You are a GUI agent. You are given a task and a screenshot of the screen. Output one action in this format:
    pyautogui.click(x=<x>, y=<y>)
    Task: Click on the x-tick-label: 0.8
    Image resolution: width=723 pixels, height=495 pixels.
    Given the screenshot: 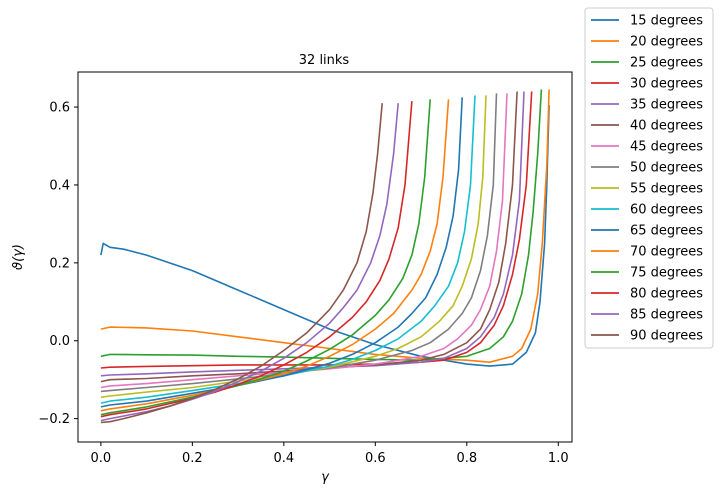 What is the action you would take?
    pyautogui.click(x=466, y=458)
    